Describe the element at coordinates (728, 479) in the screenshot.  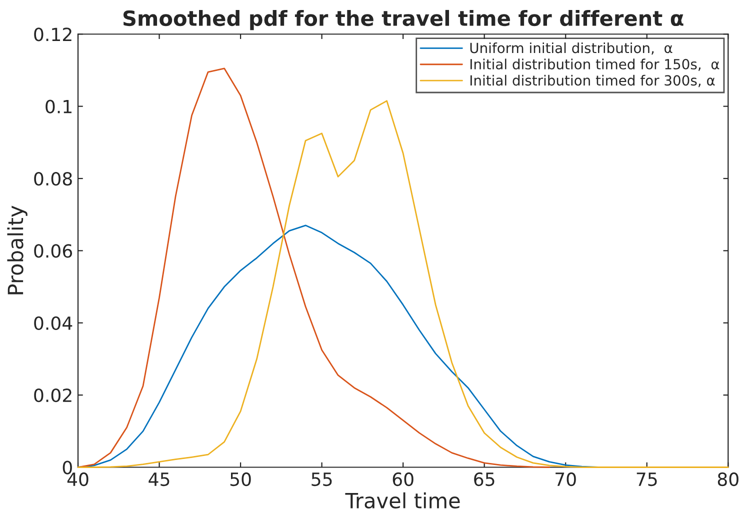
I see `x-tick-label: 80` at that location.